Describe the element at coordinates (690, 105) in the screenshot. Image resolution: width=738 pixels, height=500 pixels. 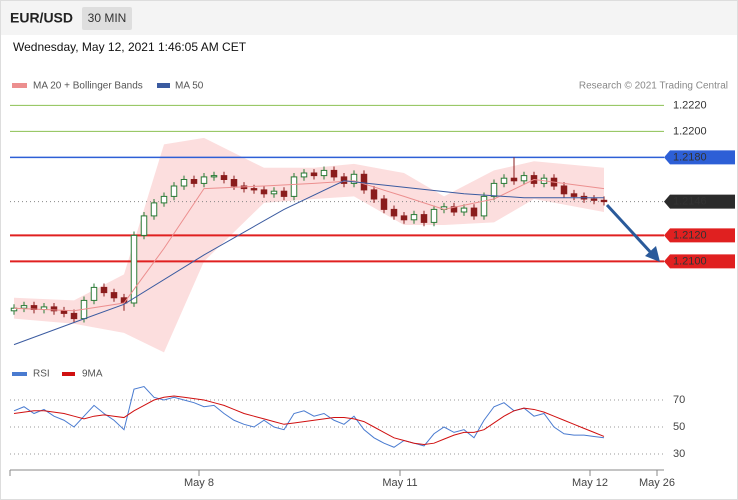
I see `level-label: 1.2220` at that location.